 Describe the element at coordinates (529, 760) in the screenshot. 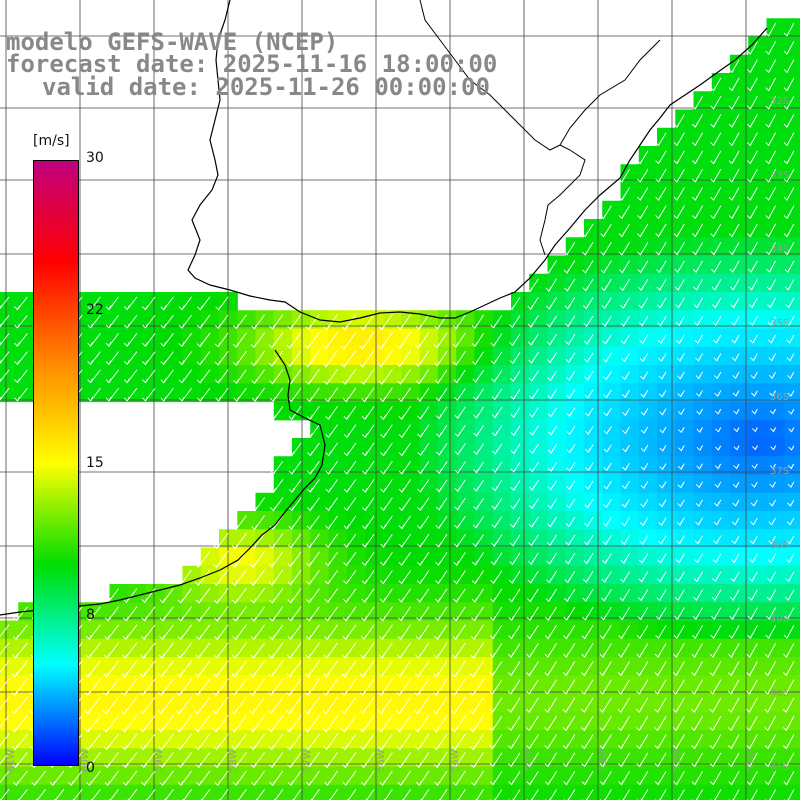

I see `longitude-label: 54W` at that location.